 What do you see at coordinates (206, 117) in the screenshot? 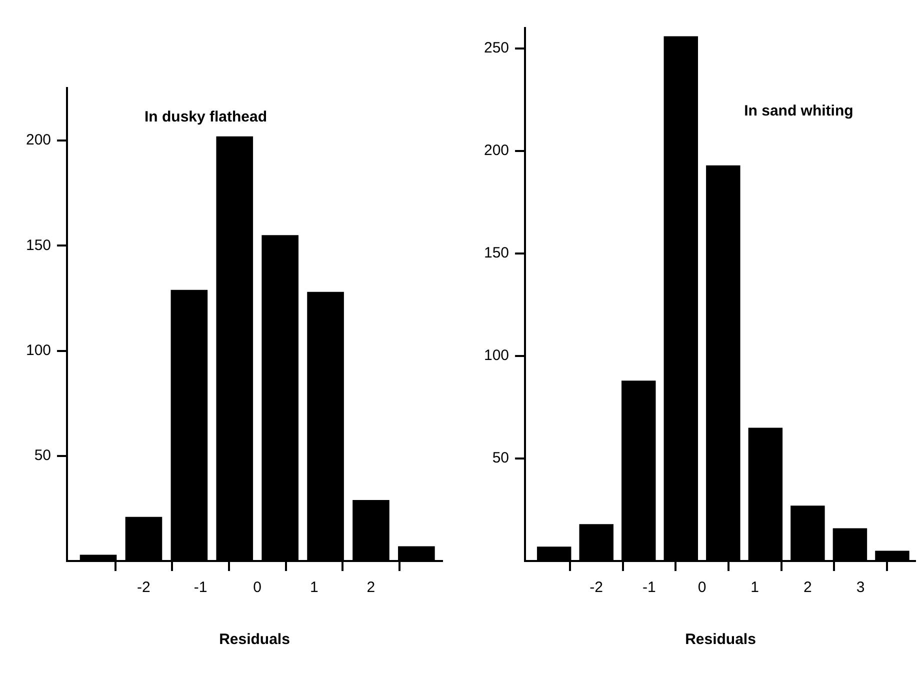
I see `text: In dusky flathead` at bounding box center [206, 117].